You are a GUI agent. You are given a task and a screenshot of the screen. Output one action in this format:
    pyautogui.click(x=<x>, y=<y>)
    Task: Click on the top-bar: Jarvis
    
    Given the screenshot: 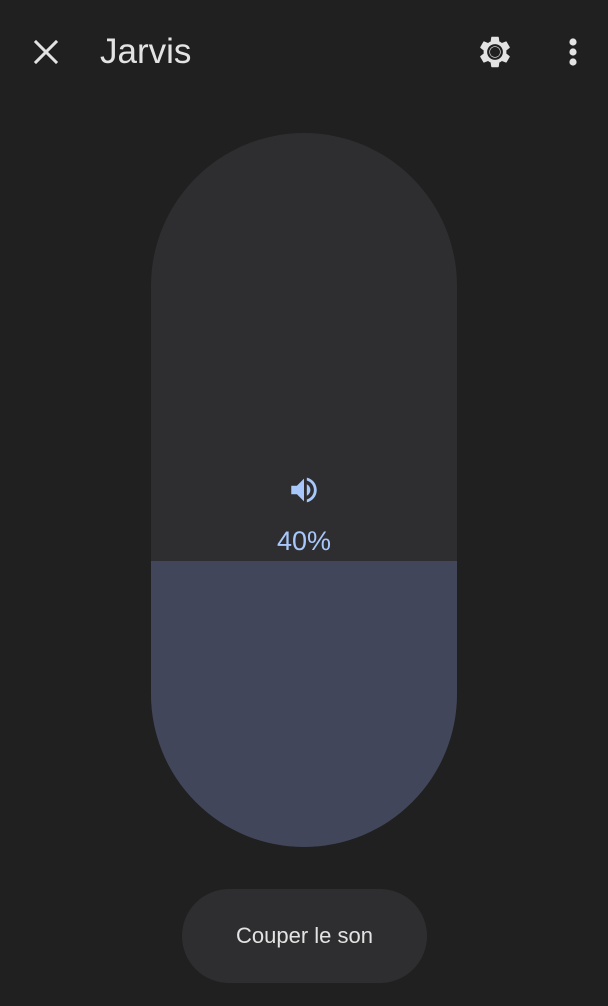 What is the action you would take?
    pyautogui.click(x=304, y=52)
    